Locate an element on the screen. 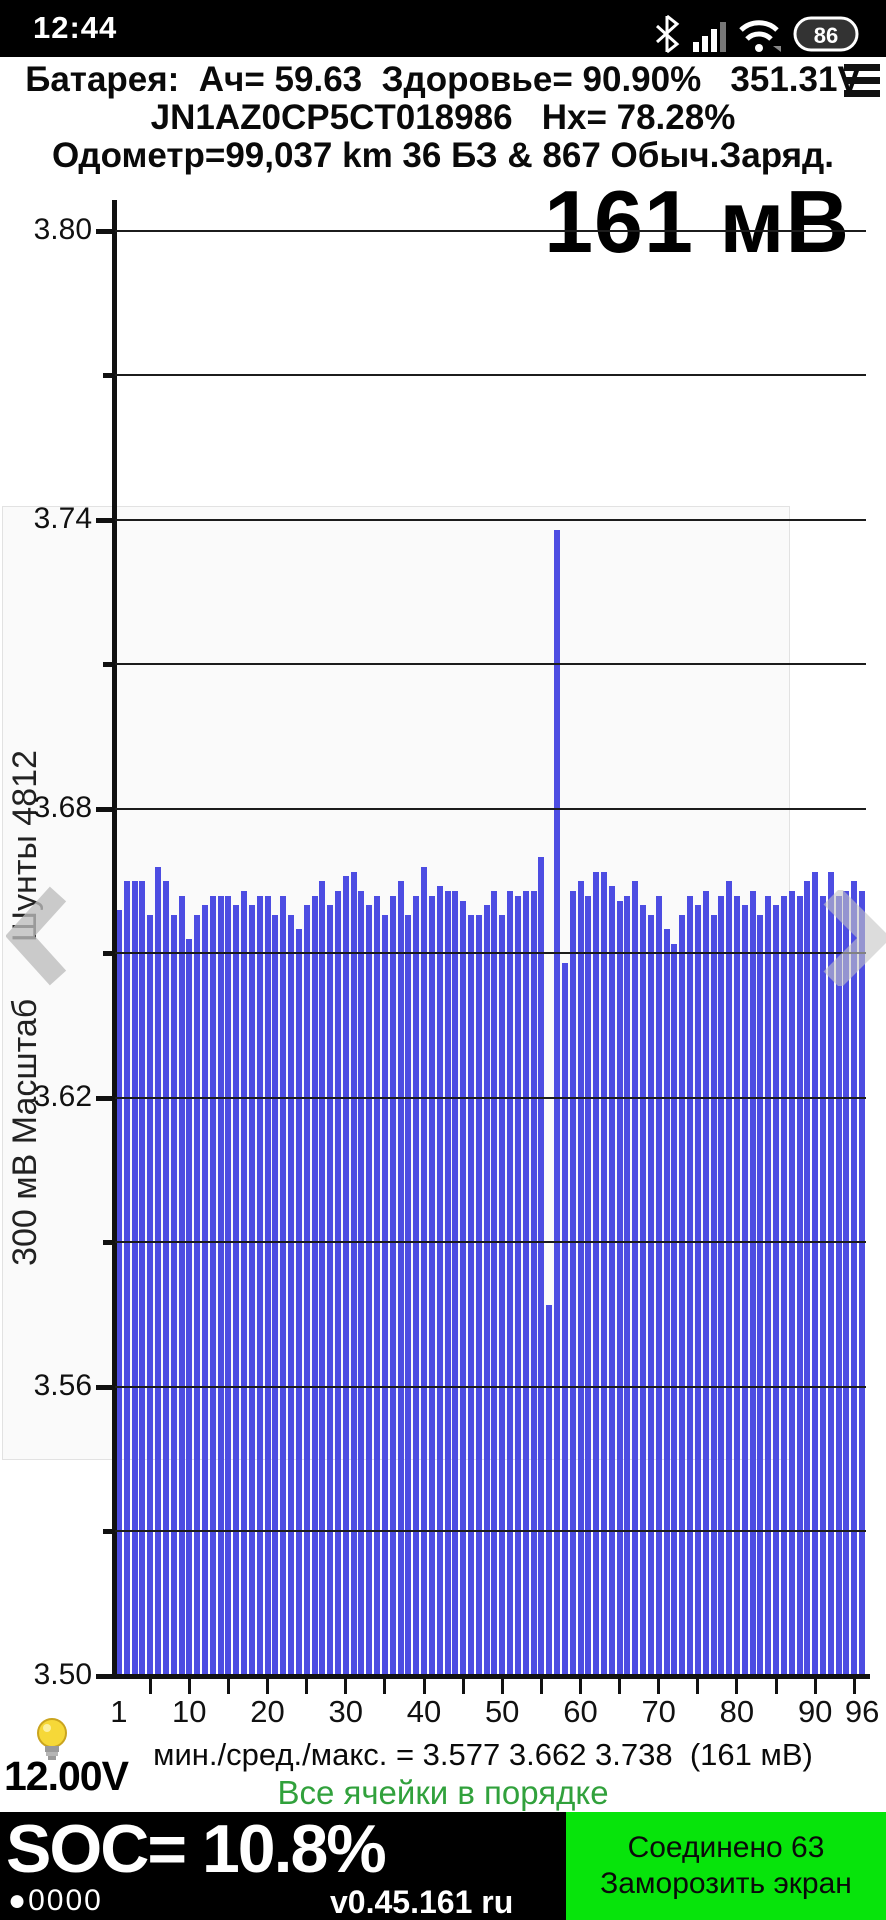  hamburger-menu-icon is located at coordinates (862, 81).